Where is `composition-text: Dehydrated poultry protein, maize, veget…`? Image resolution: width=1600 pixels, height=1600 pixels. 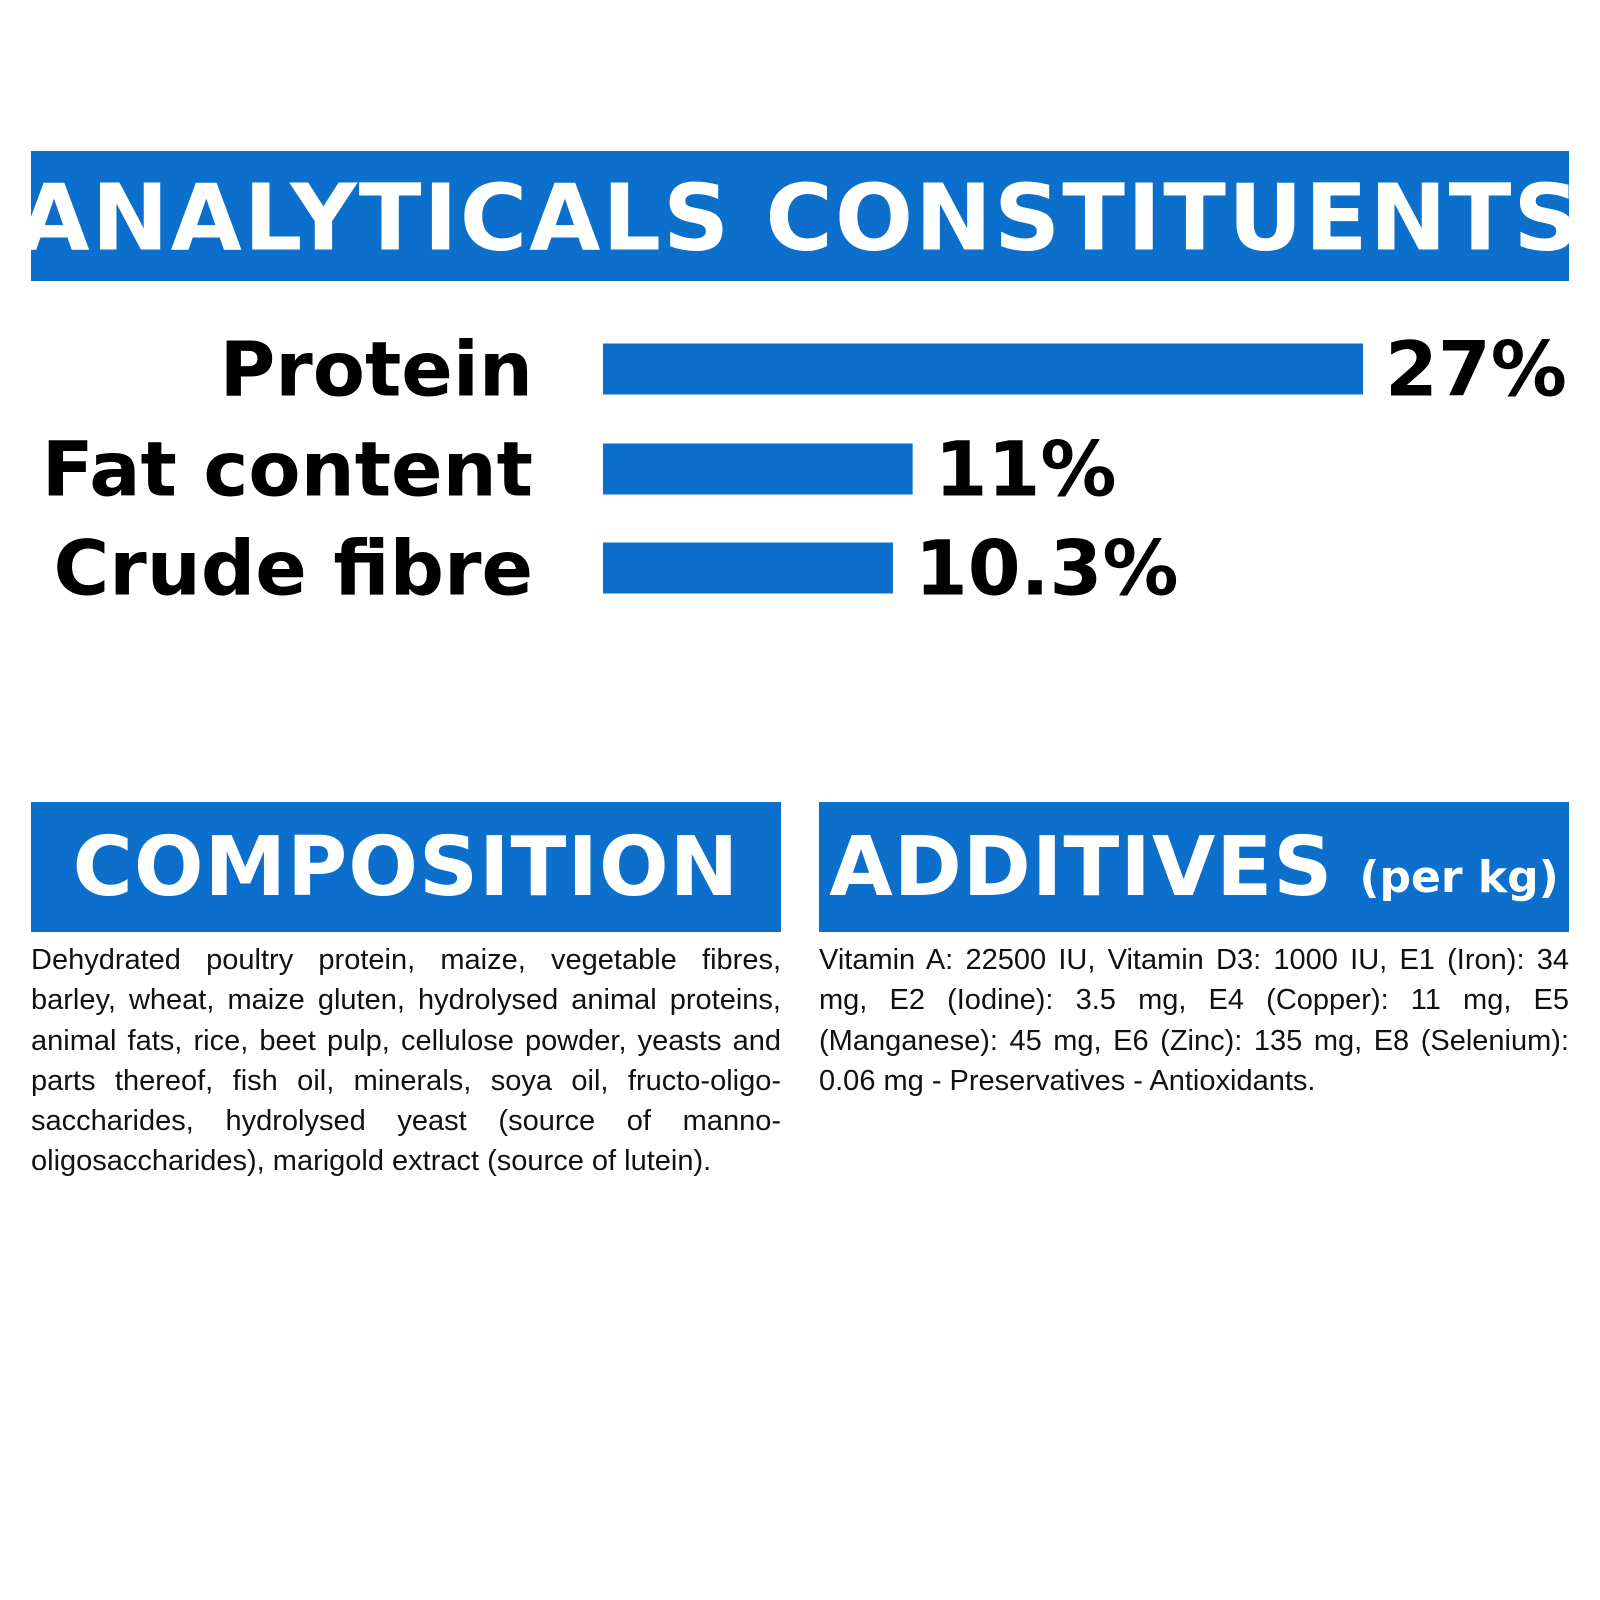 composition-text: Dehydrated poultry protein, maize, veget… is located at coordinates (406, 1061).